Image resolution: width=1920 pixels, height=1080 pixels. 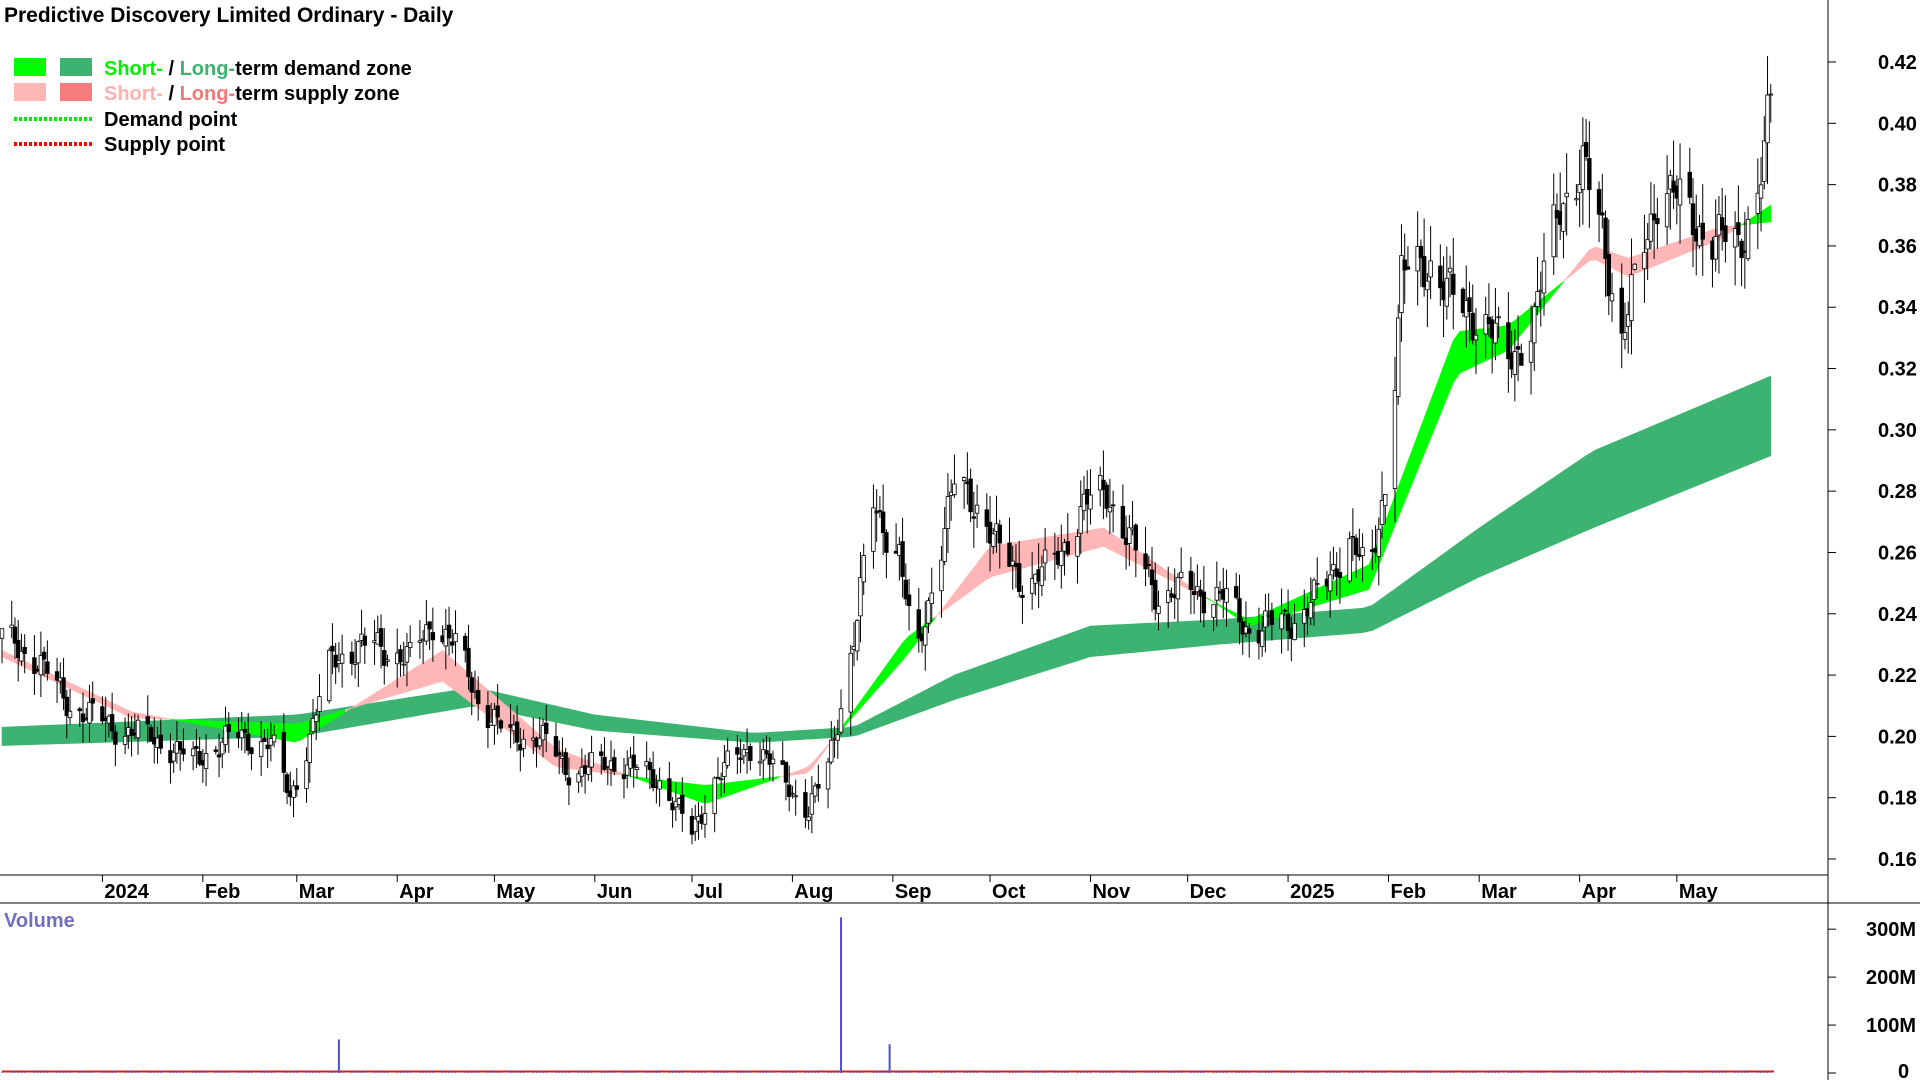 What do you see at coordinates (252, 94) in the screenshot?
I see `legend-supply-zone-label: Short- / Long-term supply zone` at bounding box center [252, 94].